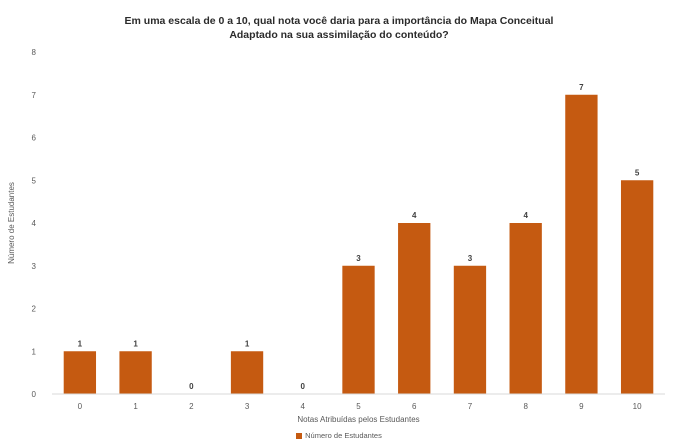 The image size is (678, 442). What do you see at coordinates (637, 172) in the screenshot?
I see `data-label: 5` at bounding box center [637, 172].